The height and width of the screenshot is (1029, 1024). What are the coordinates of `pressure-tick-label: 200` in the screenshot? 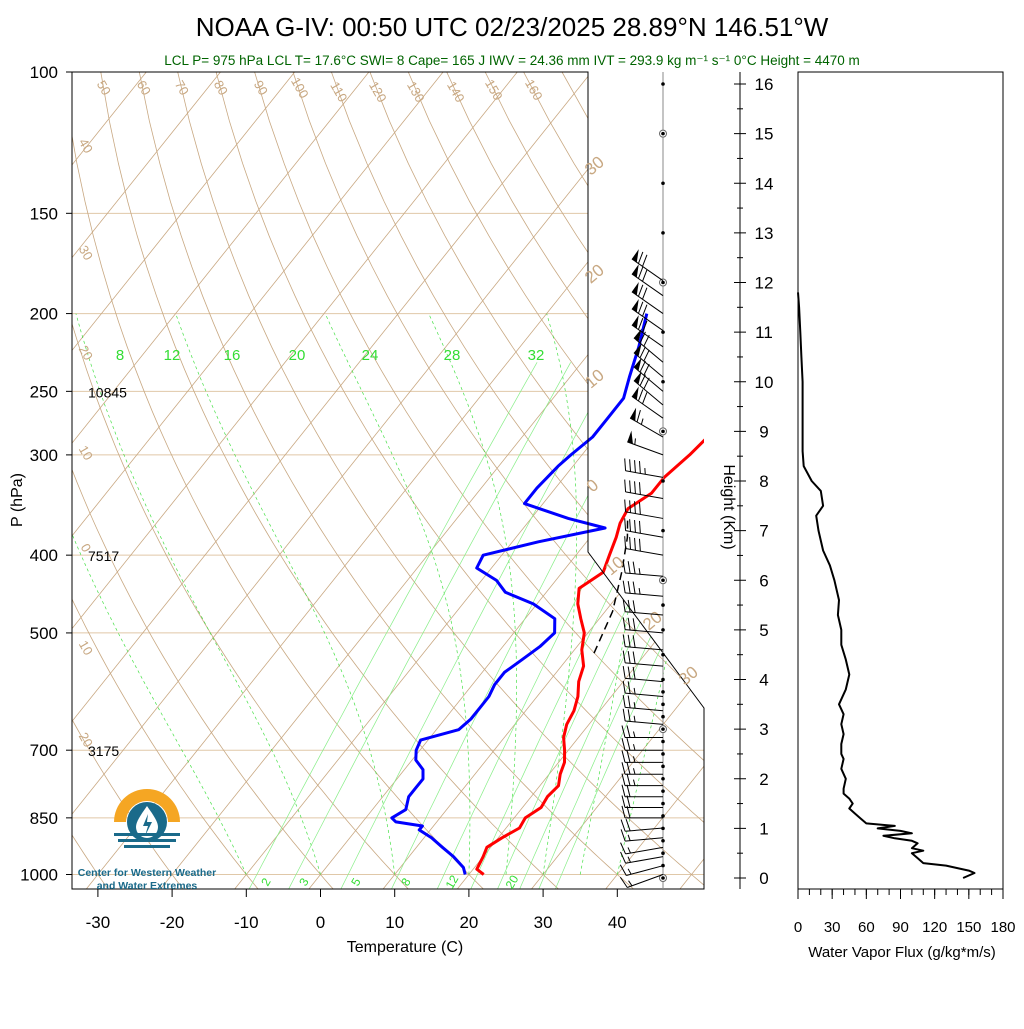 It's located at (44, 314).